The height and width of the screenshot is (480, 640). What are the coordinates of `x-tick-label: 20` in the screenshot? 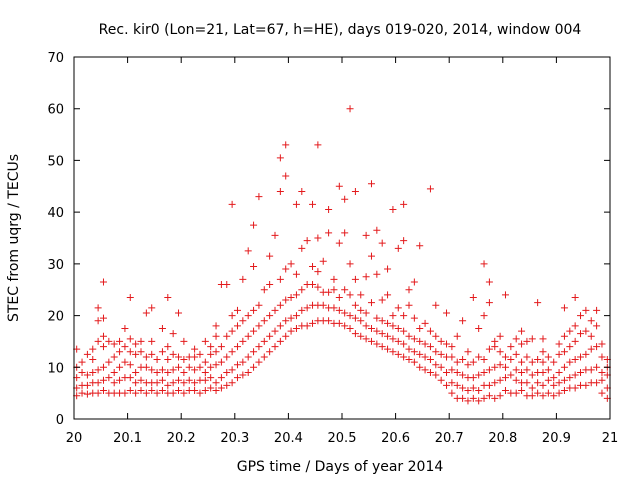 It's located at (74, 438).